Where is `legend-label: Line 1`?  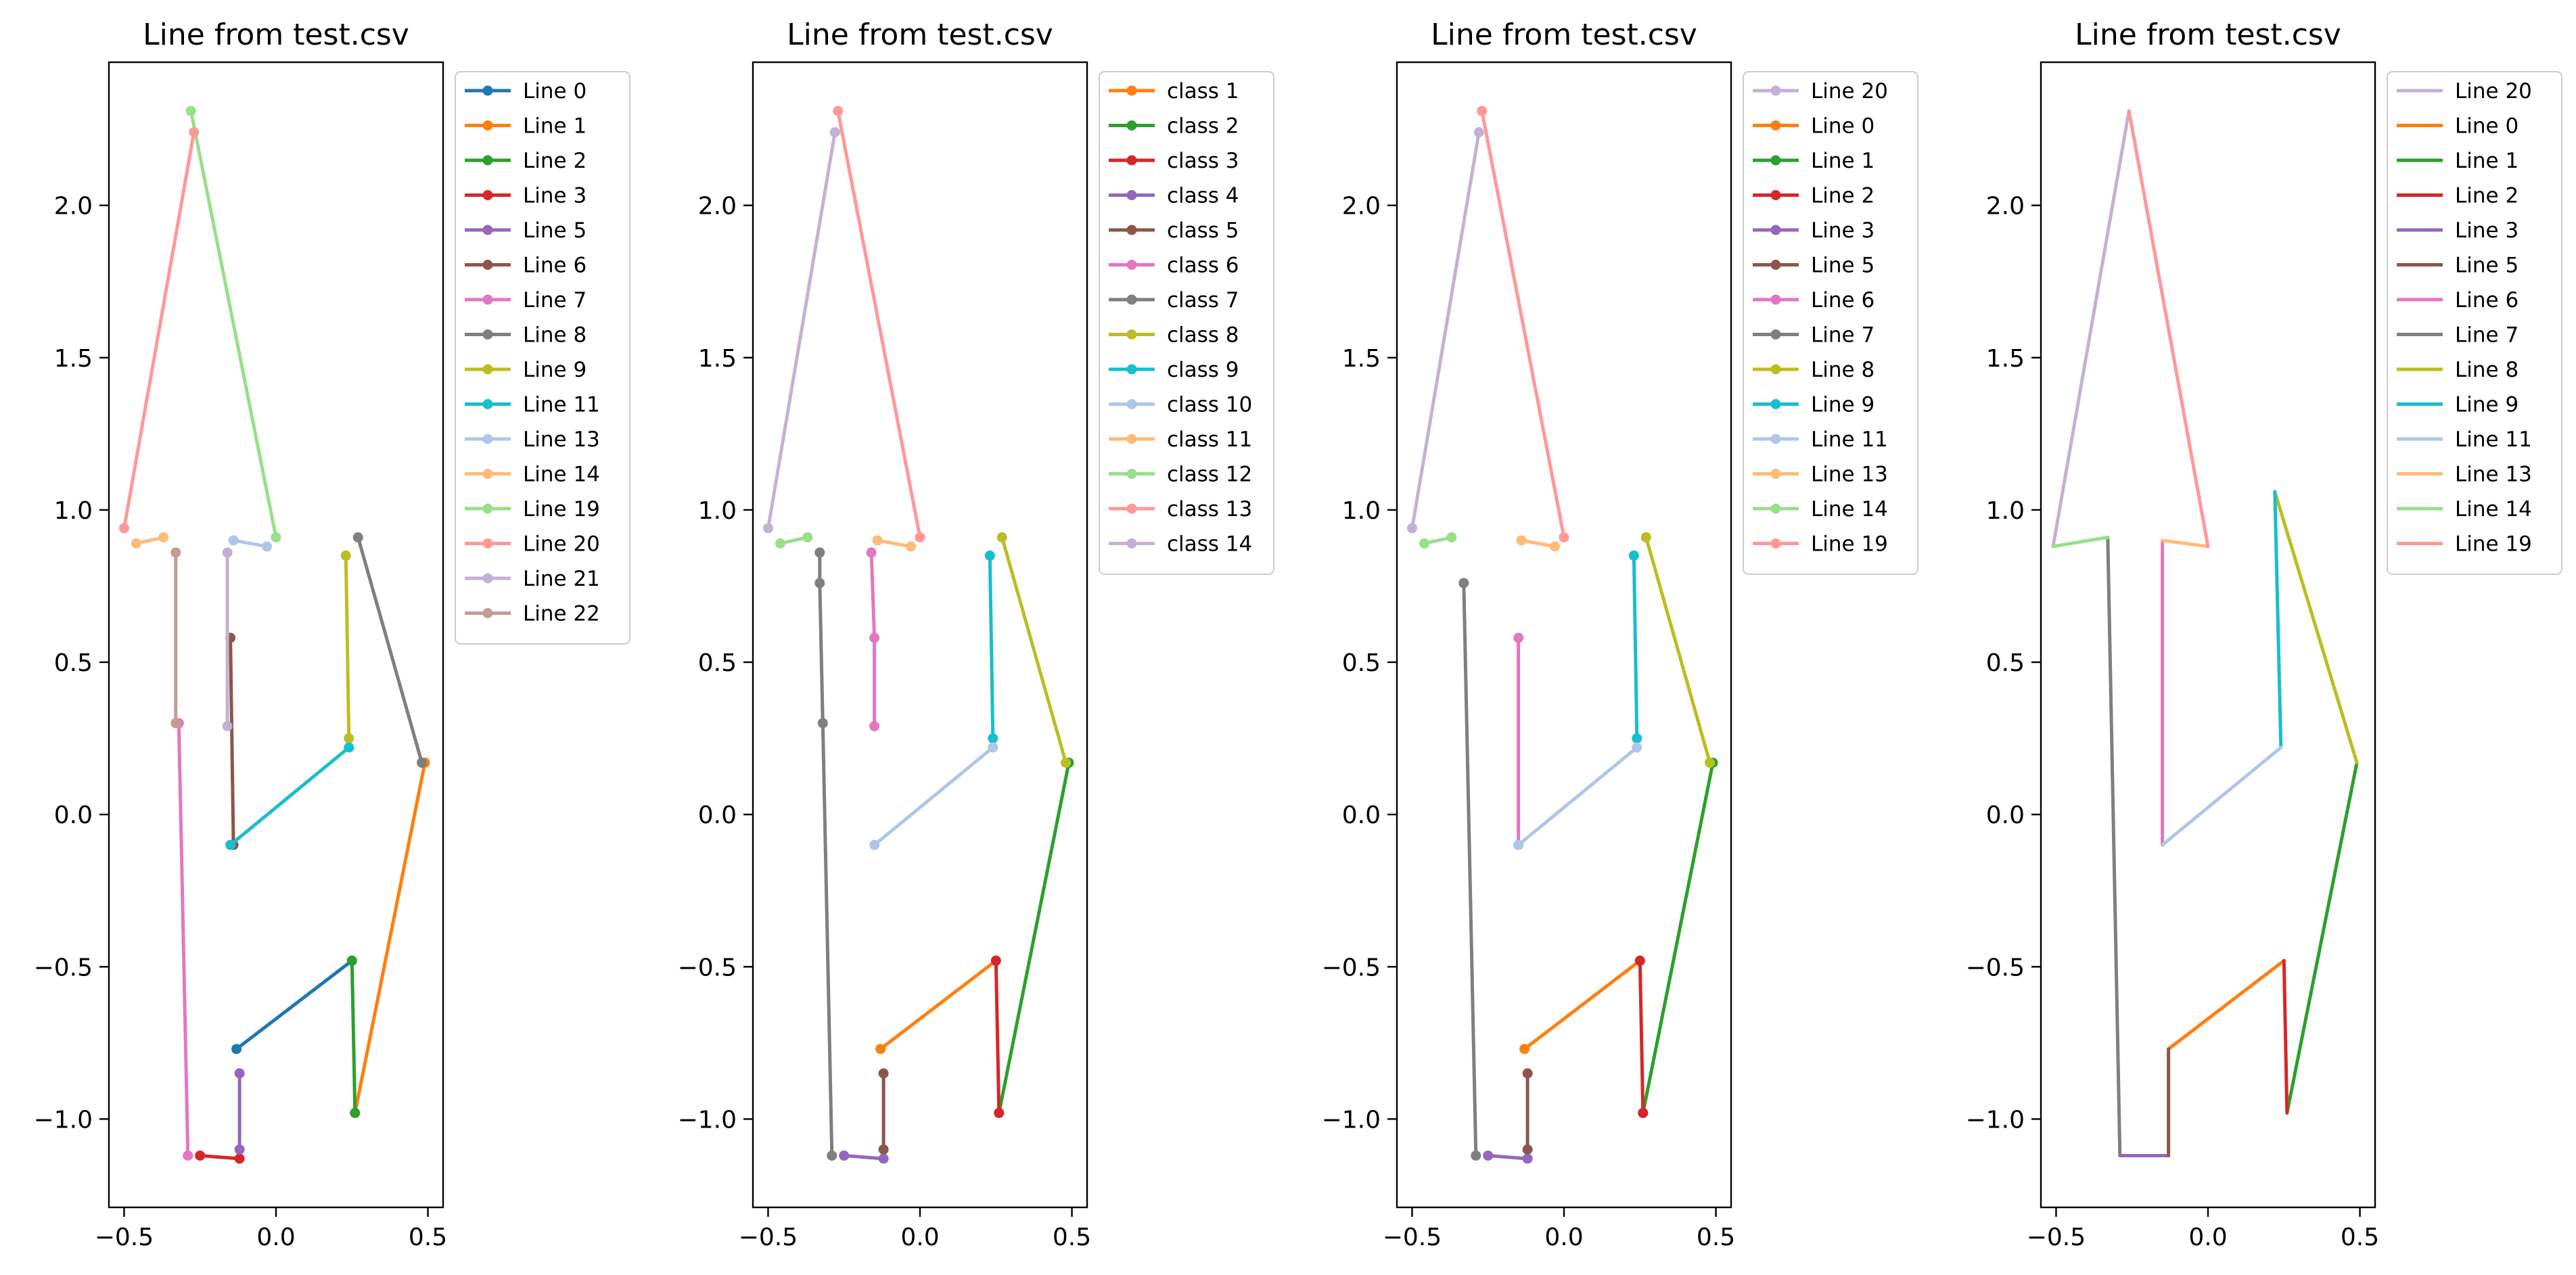 legend-label: Line 1 is located at coordinates (1842, 161).